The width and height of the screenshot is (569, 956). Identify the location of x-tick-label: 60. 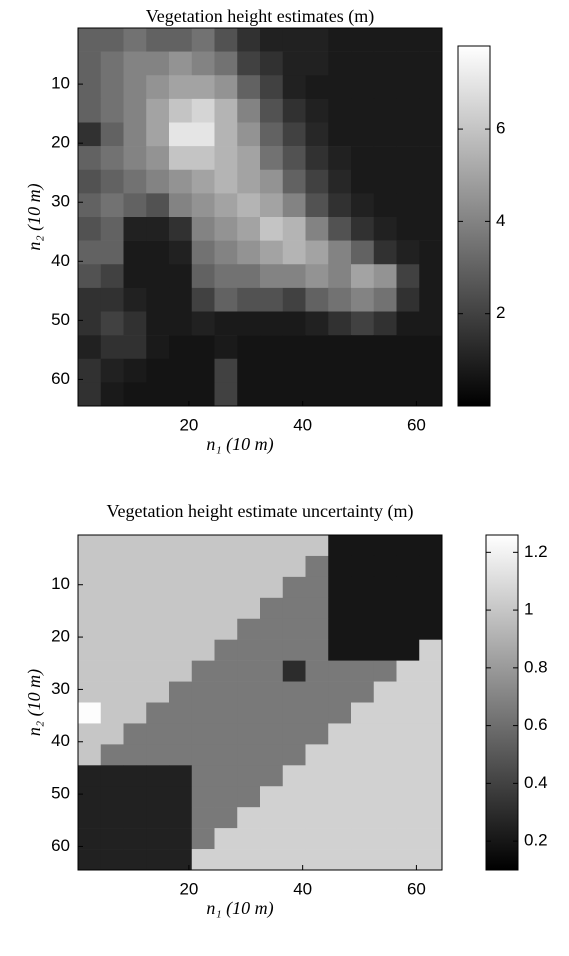
(416, 424).